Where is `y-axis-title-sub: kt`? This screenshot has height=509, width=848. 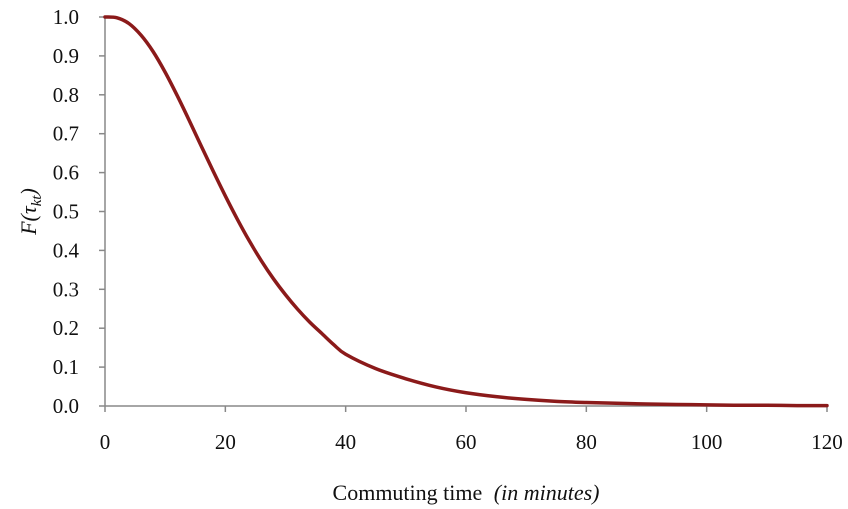 y-axis-title-sub: kt is located at coordinates (37, 201).